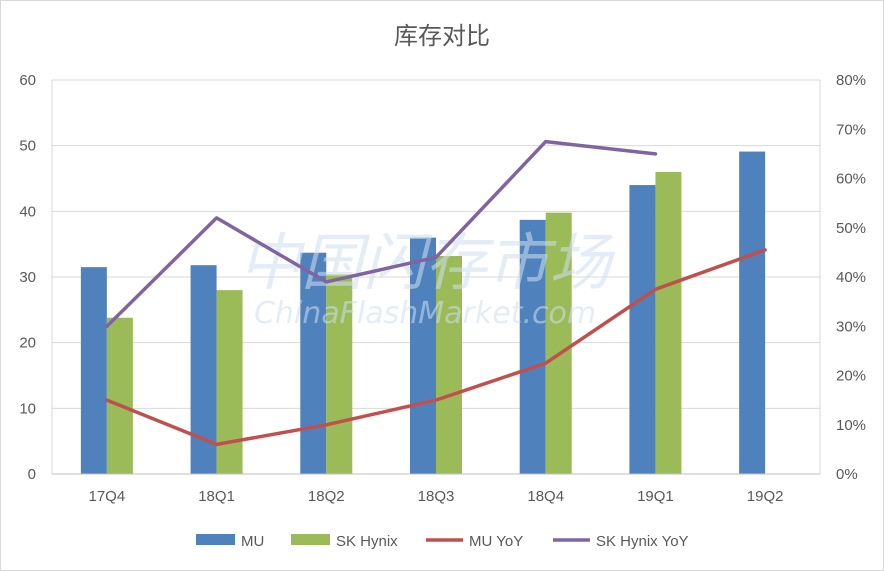 The width and height of the screenshot is (884, 571). What do you see at coordinates (851, 326) in the screenshot?
I see `y-right-tick-label: 30%` at bounding box center [851, 326].